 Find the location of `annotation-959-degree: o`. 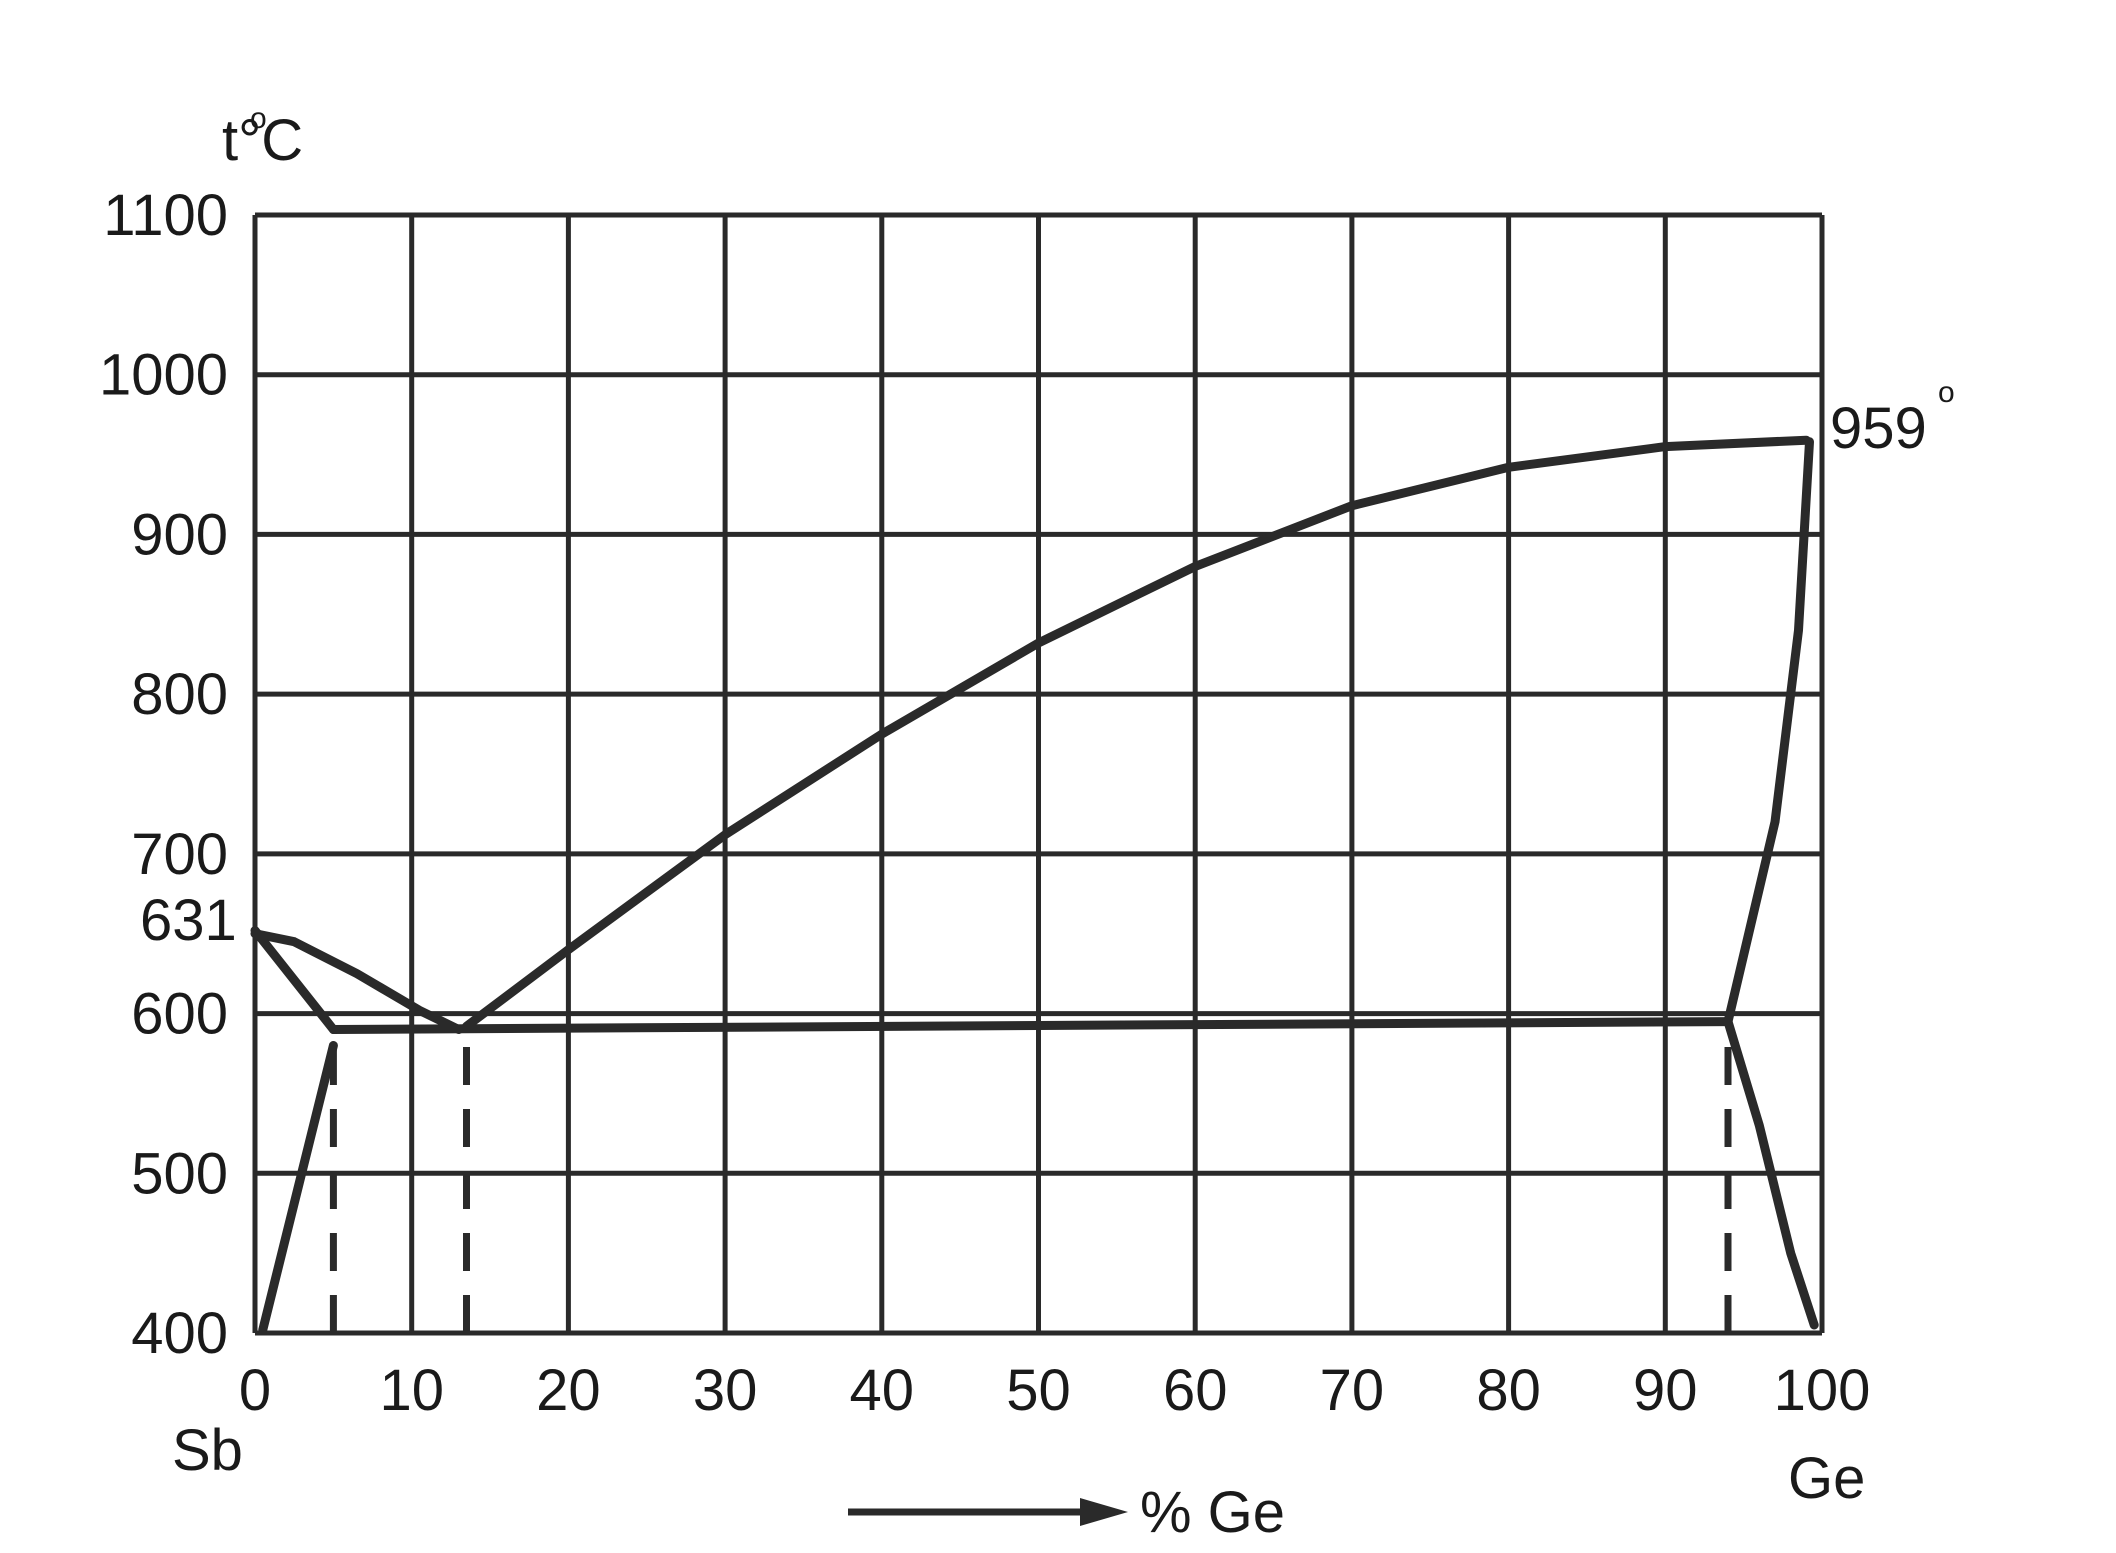

annotation-959-degree: o is located at coordinates (1946, 392).